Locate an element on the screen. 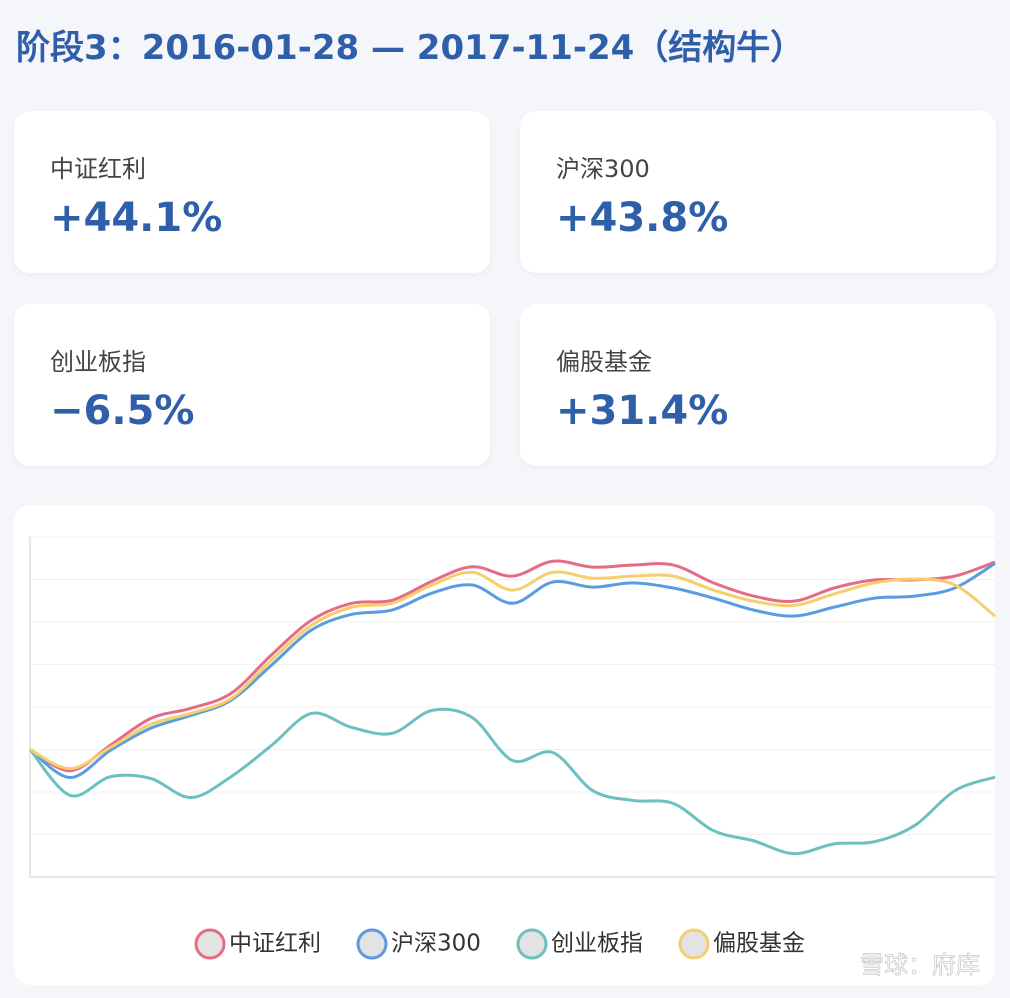 The height and width of the screenshot is (998, 1010). legend-label: 中证红利 is located at coordinates (275, 944).